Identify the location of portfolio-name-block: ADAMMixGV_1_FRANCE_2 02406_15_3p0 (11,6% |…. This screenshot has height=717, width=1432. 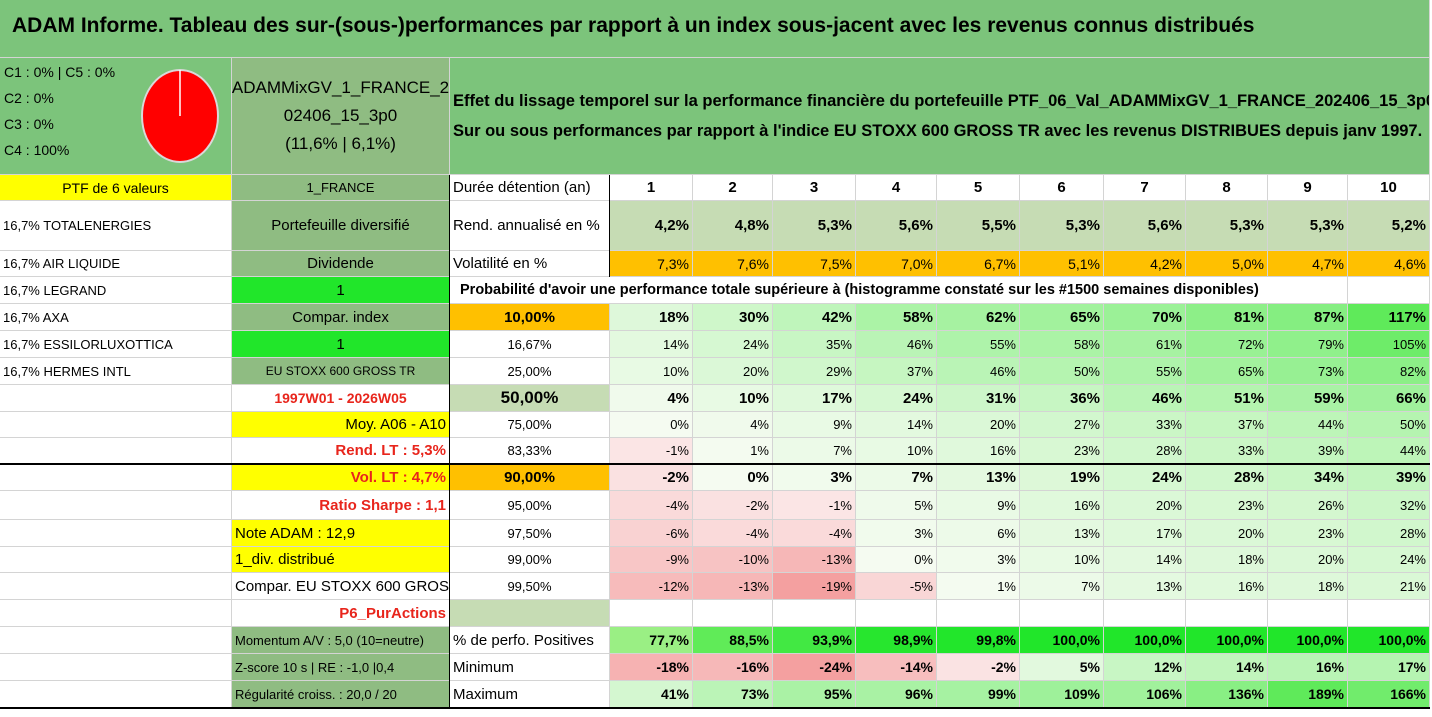
(341, 116).